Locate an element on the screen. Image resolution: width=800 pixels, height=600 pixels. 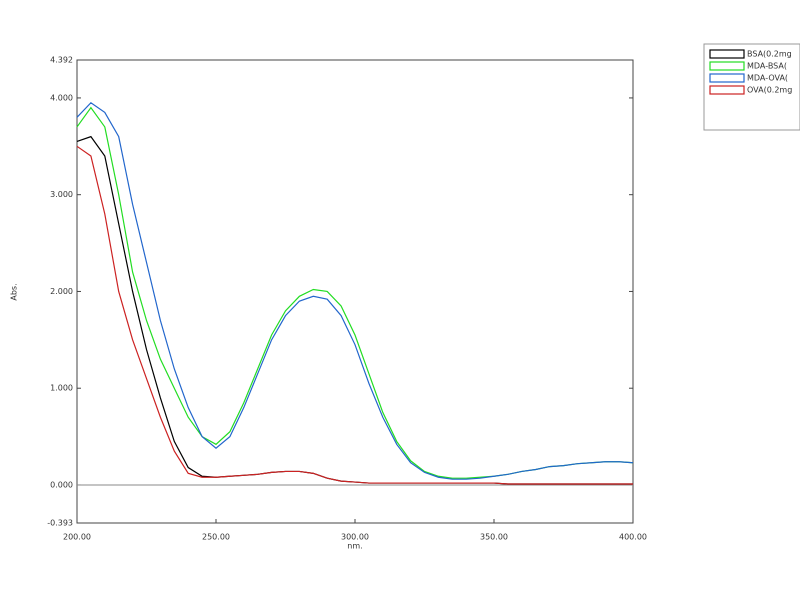
y-tick-label: 0.000 is located at coordinates (61, 484).